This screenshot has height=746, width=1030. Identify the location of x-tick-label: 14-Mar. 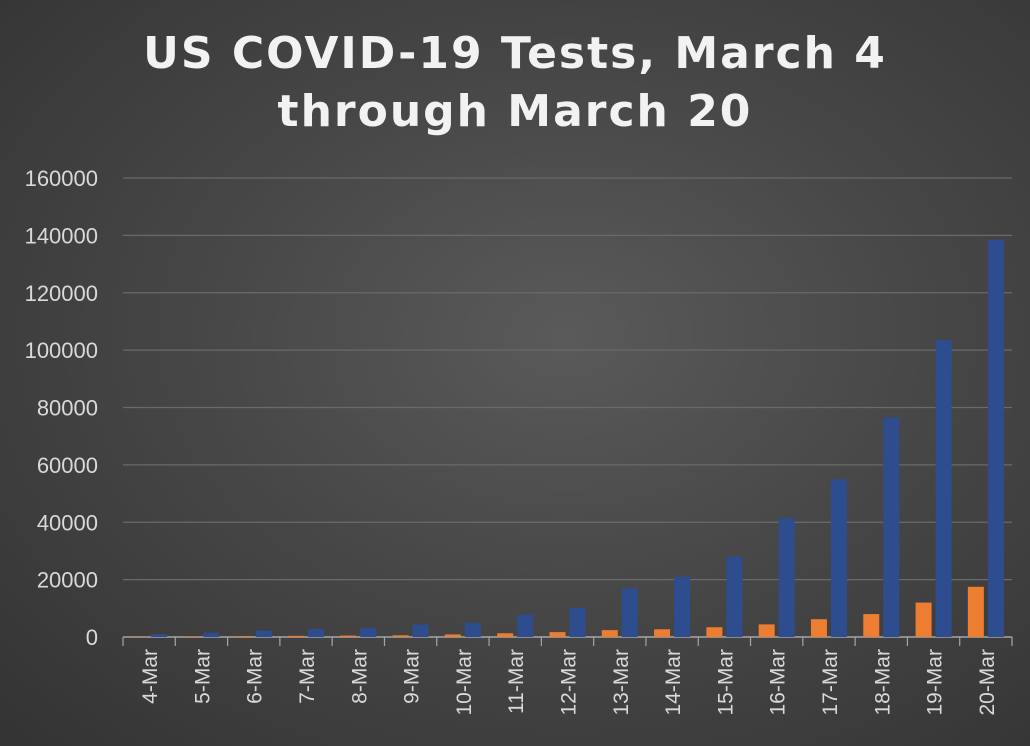
(673, 682).